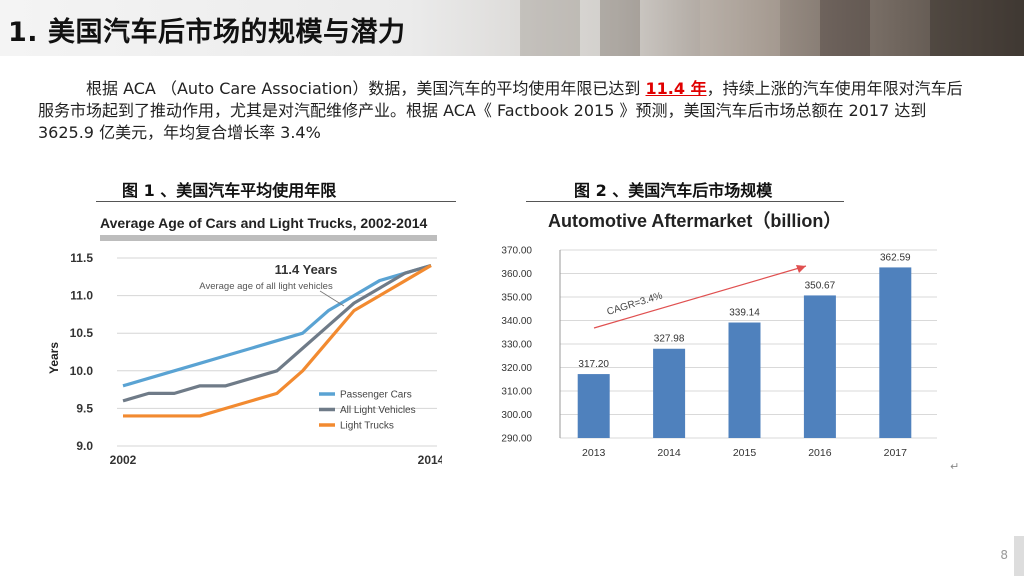 The width and height of the screenshot is (1024, 576). Describe the element at coordinates (516, 274) in the screenshot. I see `chart2-y-tick: 360.00` at that location.